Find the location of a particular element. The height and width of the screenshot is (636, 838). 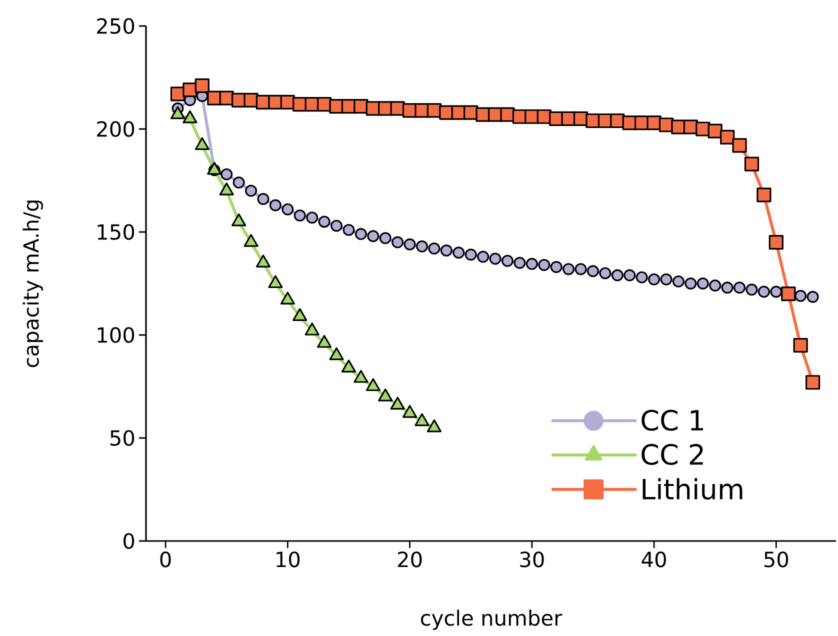

x-tick-label: 10 is located at coordinates (288, 560).